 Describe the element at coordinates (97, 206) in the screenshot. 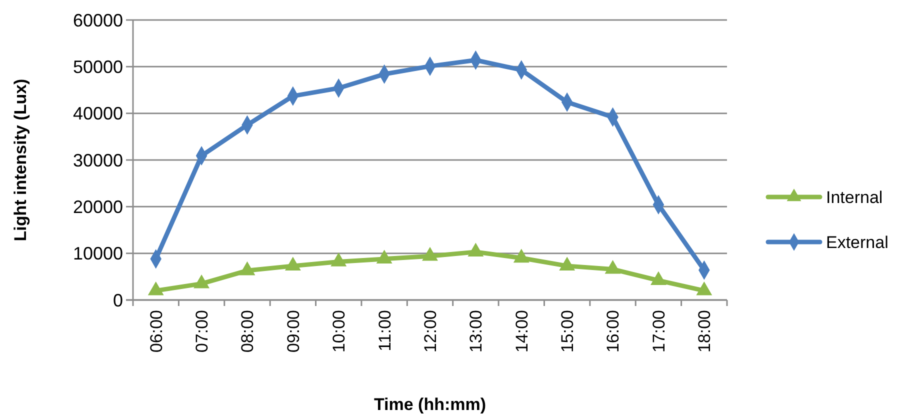

I see `y-tick-label: 20000` at that location.